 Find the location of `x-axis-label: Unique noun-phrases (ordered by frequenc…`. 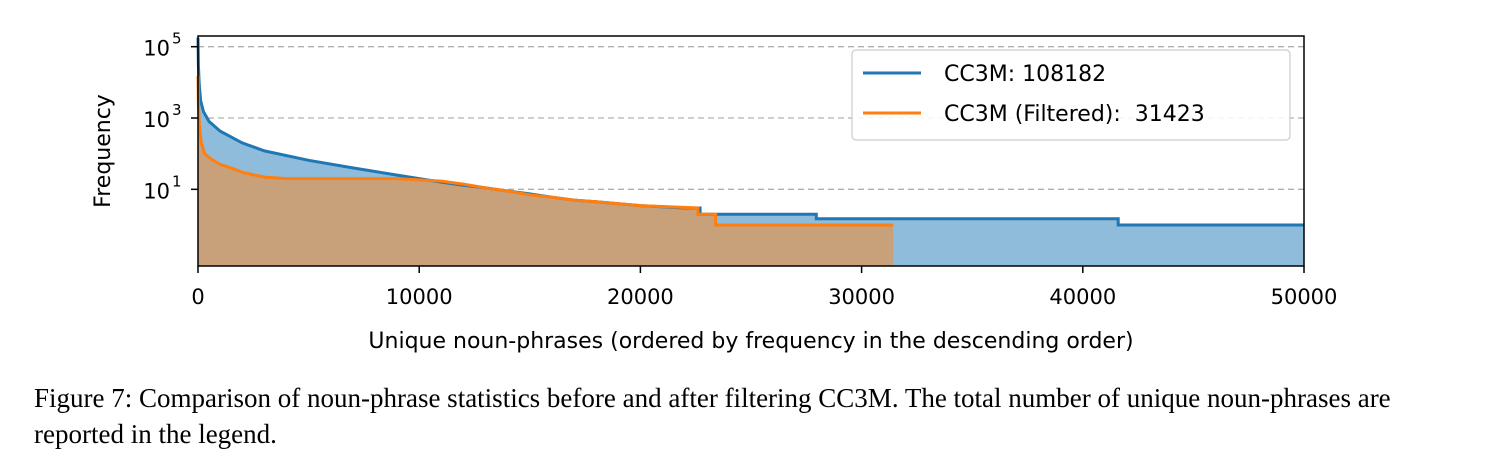

x-axis-label: Unique noun-phrases (ordered by frequenc… is located at coordinates (750, 341).